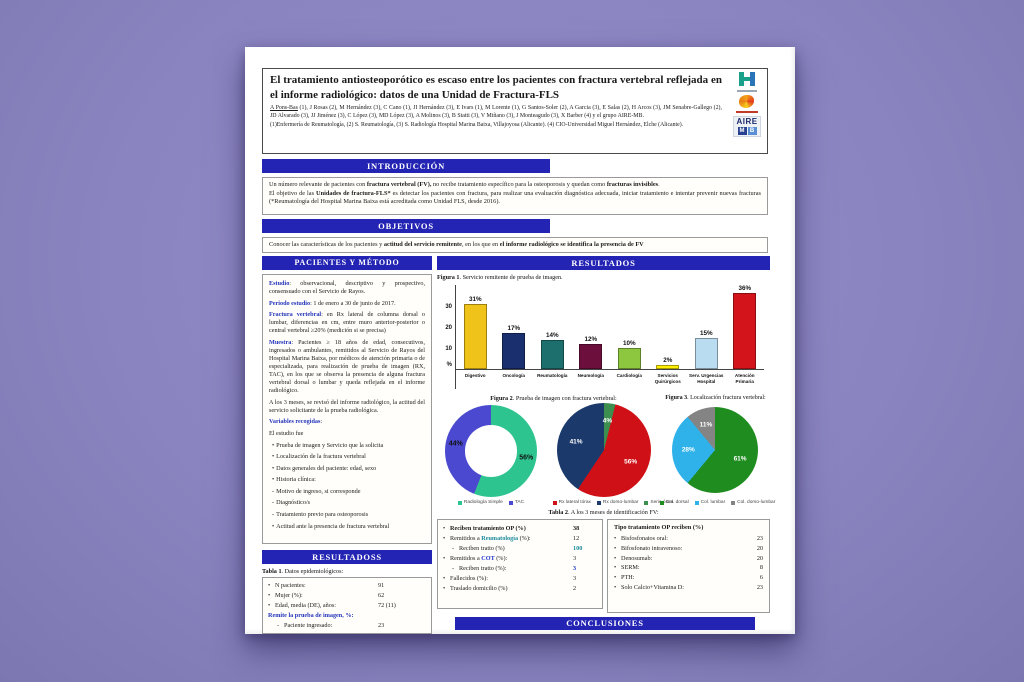 The width and height of the screenshot is (1024, 682). What do you see at coordinates (475, 299) in the screenshot?
I see `bar-value-label: 31%` at bounding box center [475, 299].